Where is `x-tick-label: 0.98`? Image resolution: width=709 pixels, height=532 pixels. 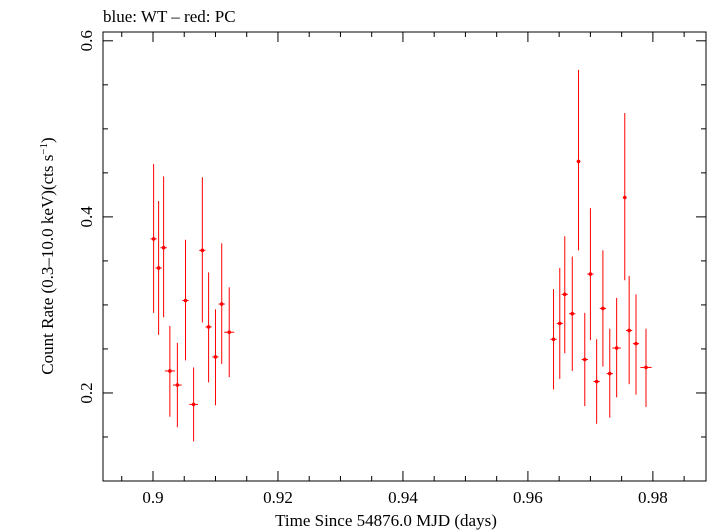 x-tick-label: 0.98 is located at coordinates (653, 497).